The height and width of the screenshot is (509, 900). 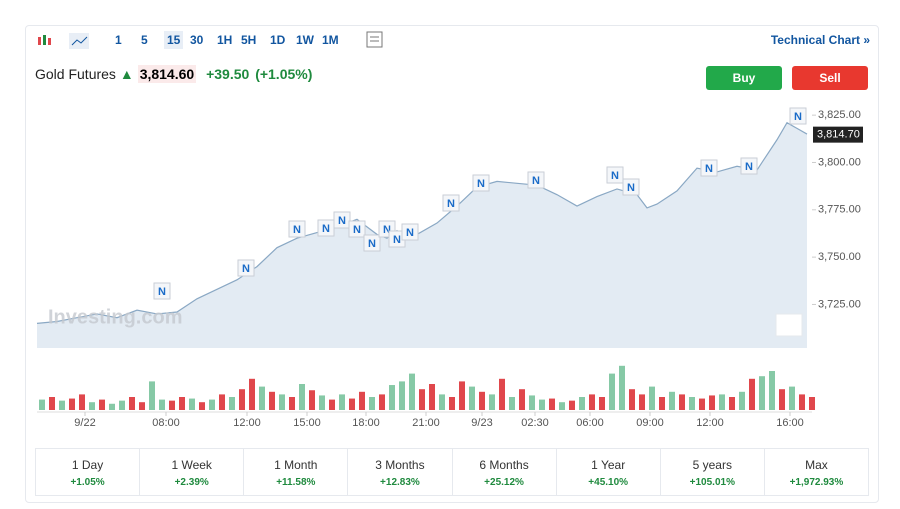 What do you see at coordinates (330, 40) in the screenshot?
I see `interval-button: 1M` at bounding box center [330, 40].